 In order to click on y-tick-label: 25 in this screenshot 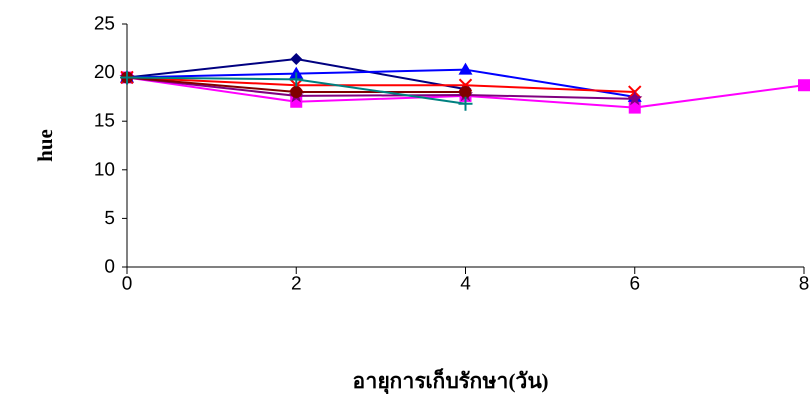, I will do `click(104, 24)`.